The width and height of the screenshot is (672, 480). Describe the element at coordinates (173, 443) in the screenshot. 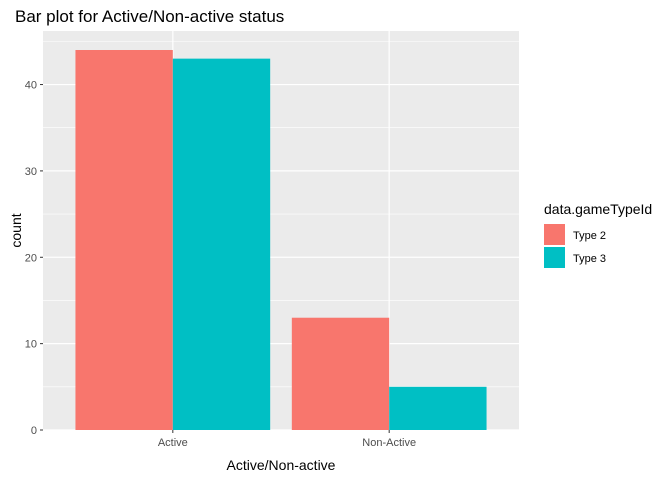

I see `x-tick-label: Active` at that location.